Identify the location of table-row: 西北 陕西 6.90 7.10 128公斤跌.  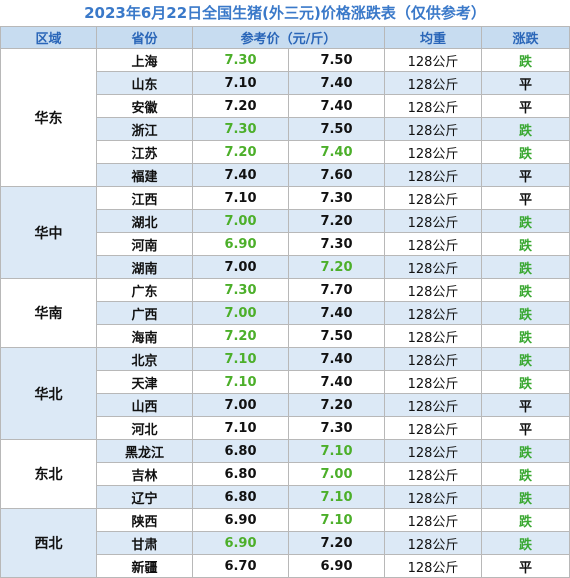
(285, 543).